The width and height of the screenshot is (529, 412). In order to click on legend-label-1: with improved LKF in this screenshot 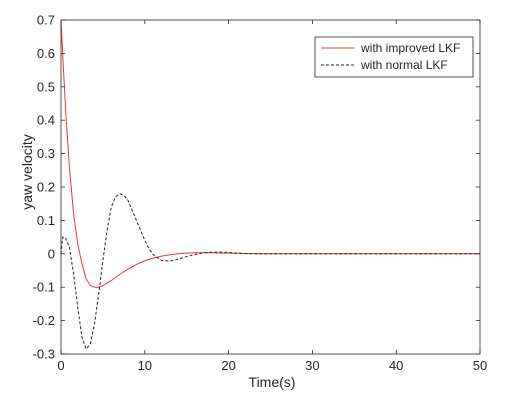, I will do `click(410, 48)`.